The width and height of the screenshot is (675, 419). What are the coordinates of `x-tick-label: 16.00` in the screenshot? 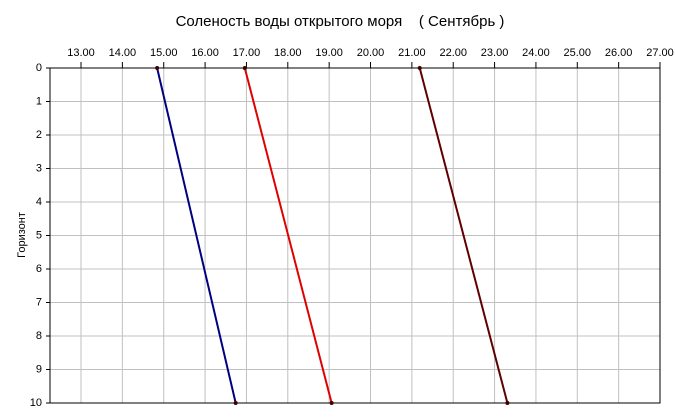 It's located at (205, 53).